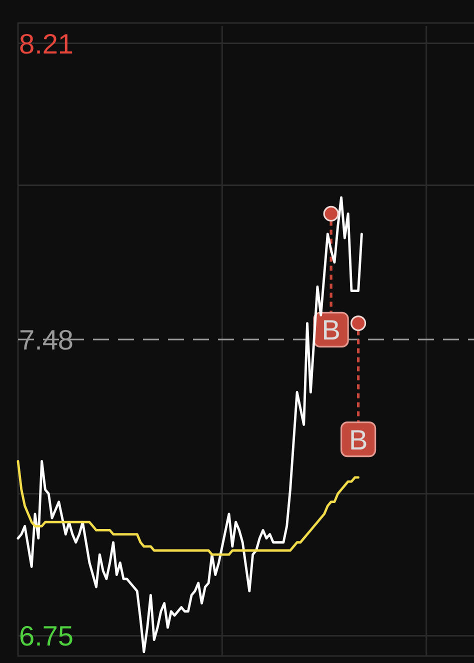 Image resolution: width=474 pixels, height=663 pixels. What do you see at coordinates (46, 636) in the screenshot?
I see `y-tick-label: 6.75` at bounding box center [46, 636].